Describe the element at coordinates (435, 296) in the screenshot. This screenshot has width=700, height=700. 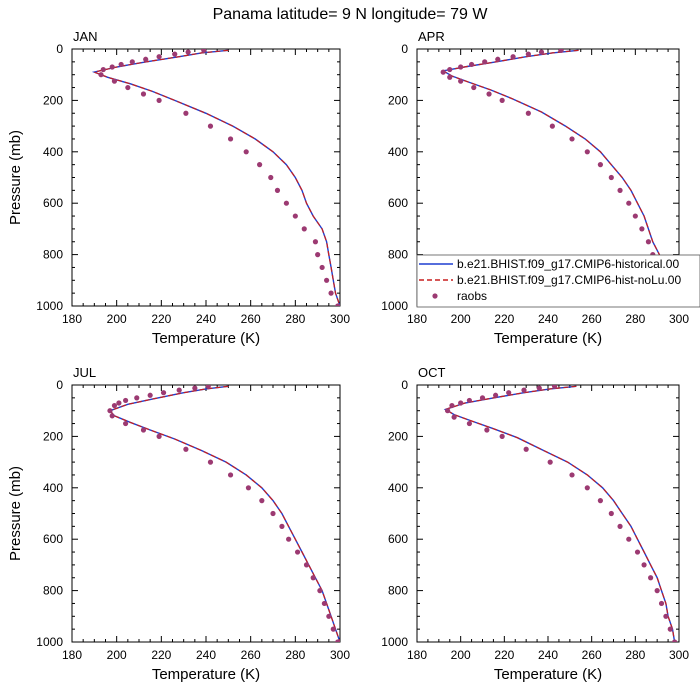
I see `legend-marker-raobs` at that location.